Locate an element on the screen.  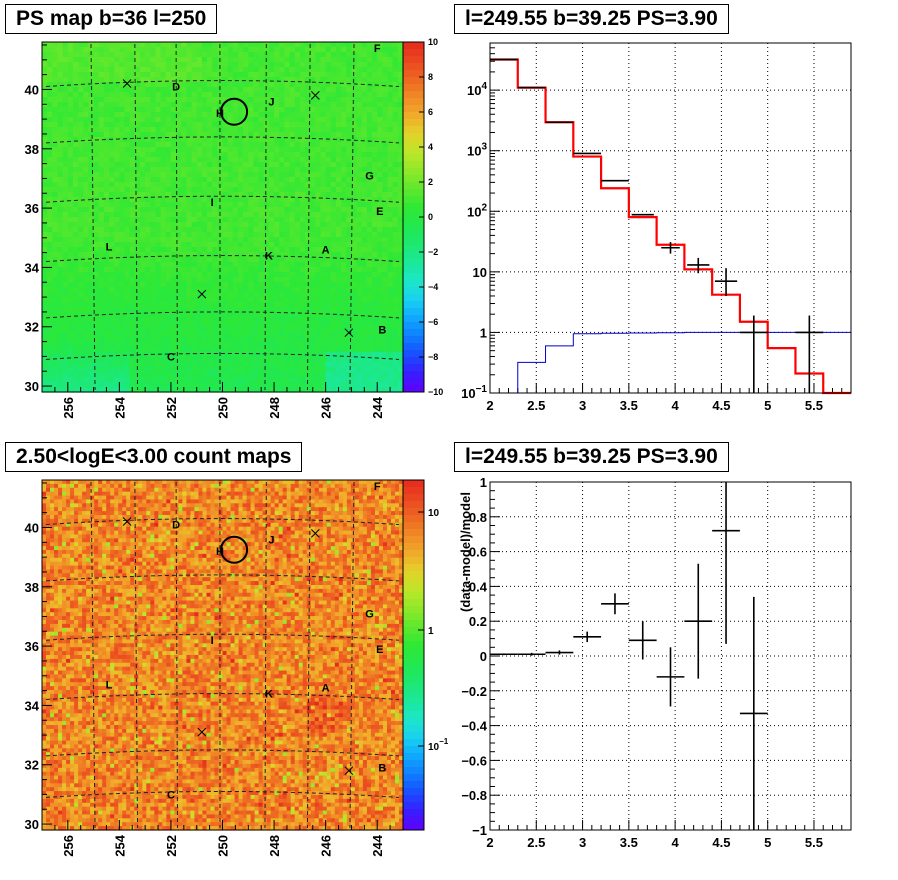
spectrum-series-secondary-model is located at coordinates (670, 362).